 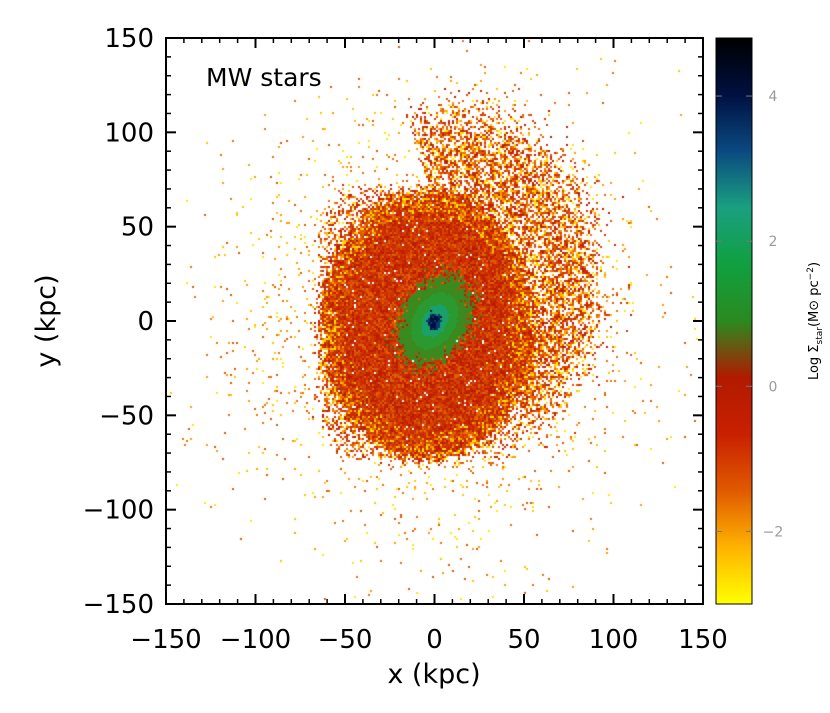 I want to click on x-tick-label: 0, so click(x=434, y=640).